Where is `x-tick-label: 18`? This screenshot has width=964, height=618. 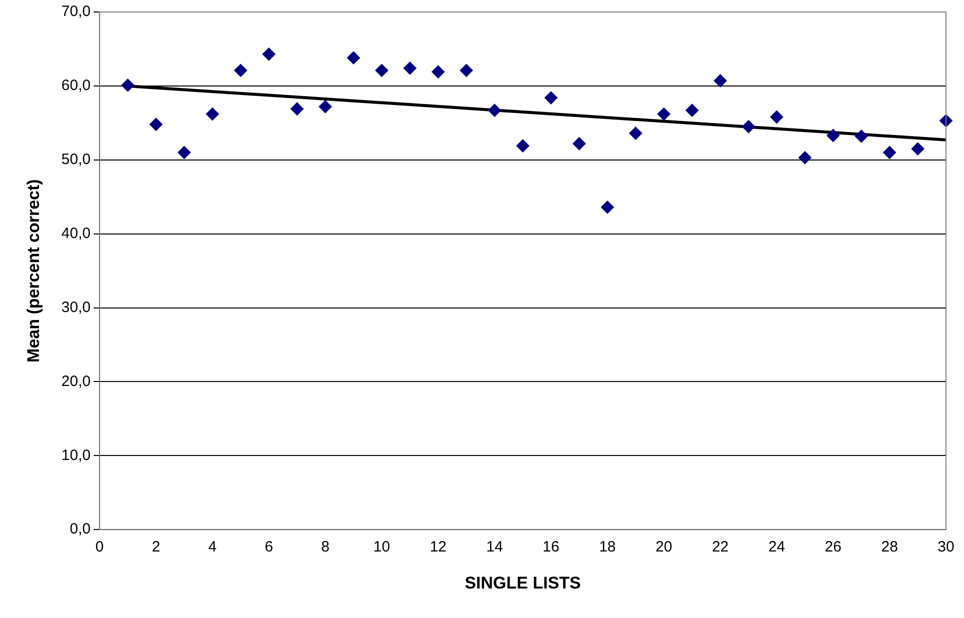 x-tick-label: 18 is located at coordinates (607, 547).